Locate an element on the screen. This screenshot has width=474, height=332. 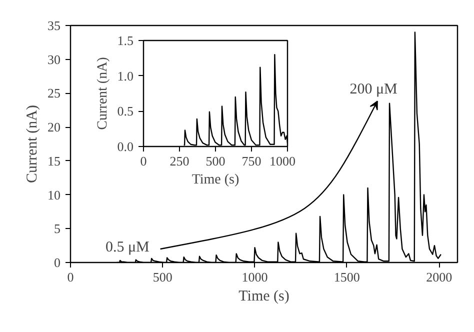
annotation: 200 μM is located at coordinates (374, 89).